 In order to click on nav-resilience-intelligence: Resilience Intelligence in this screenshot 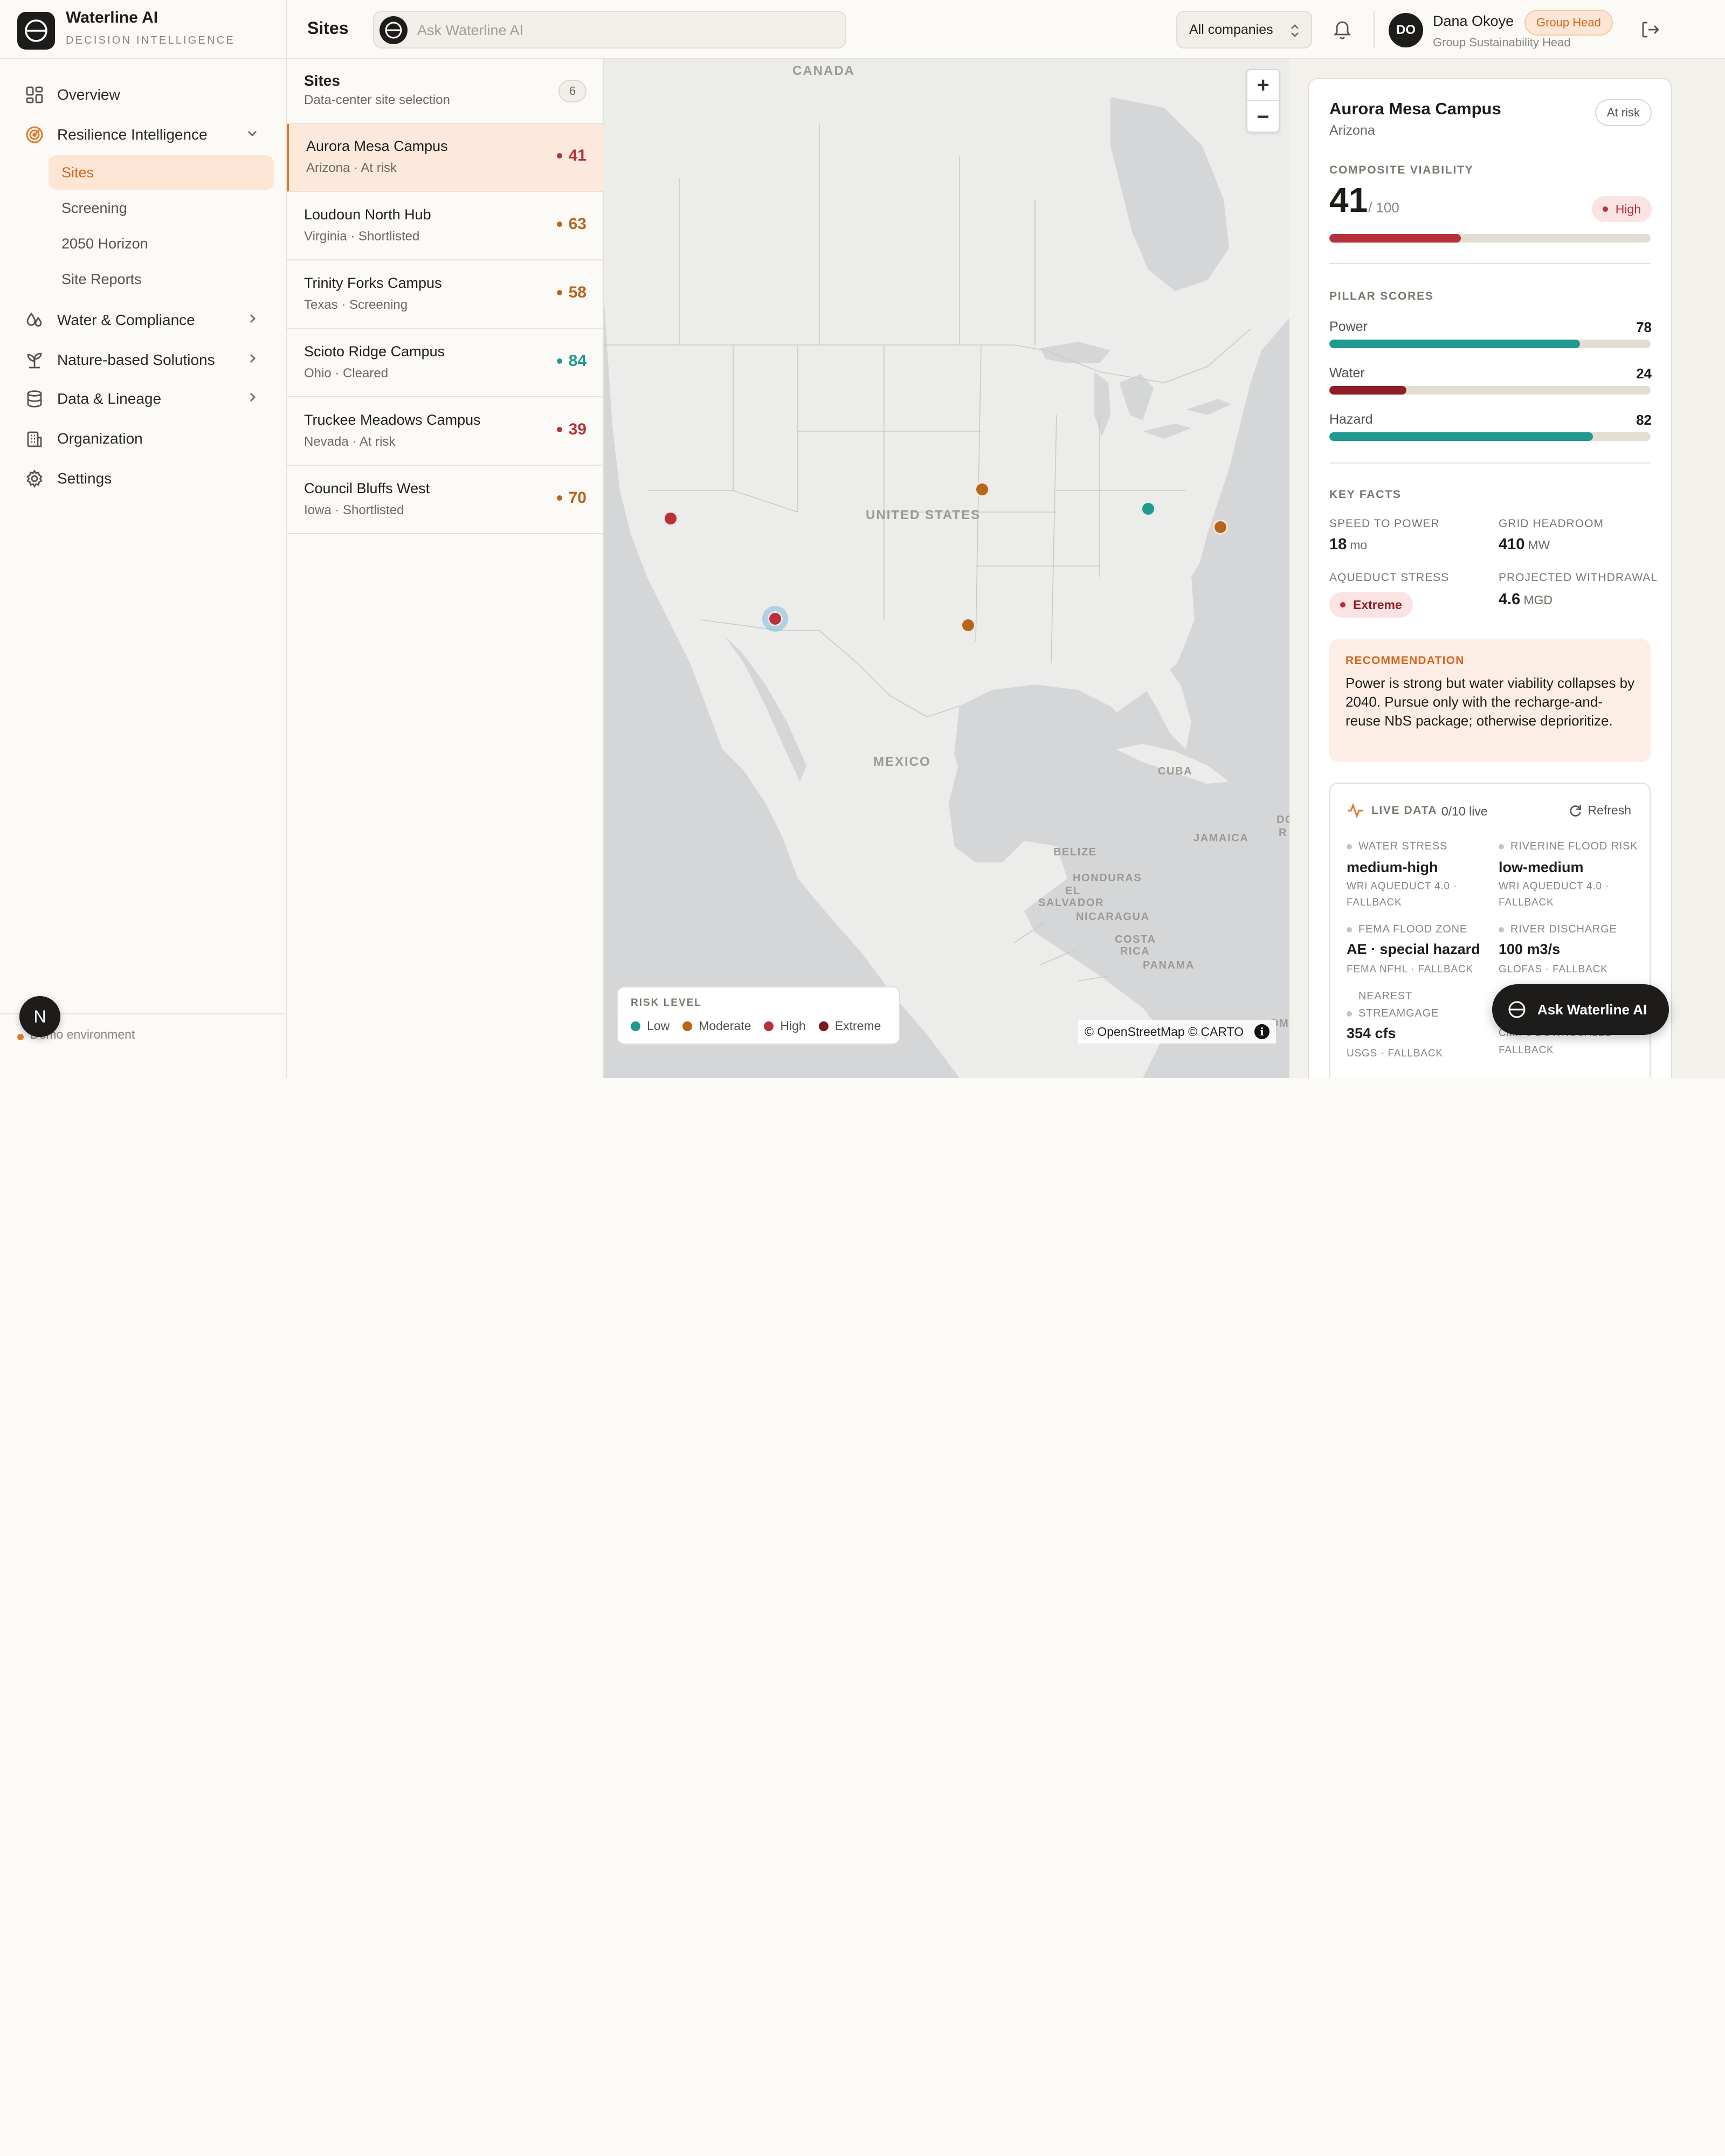, I will do `click(148, 135)`.